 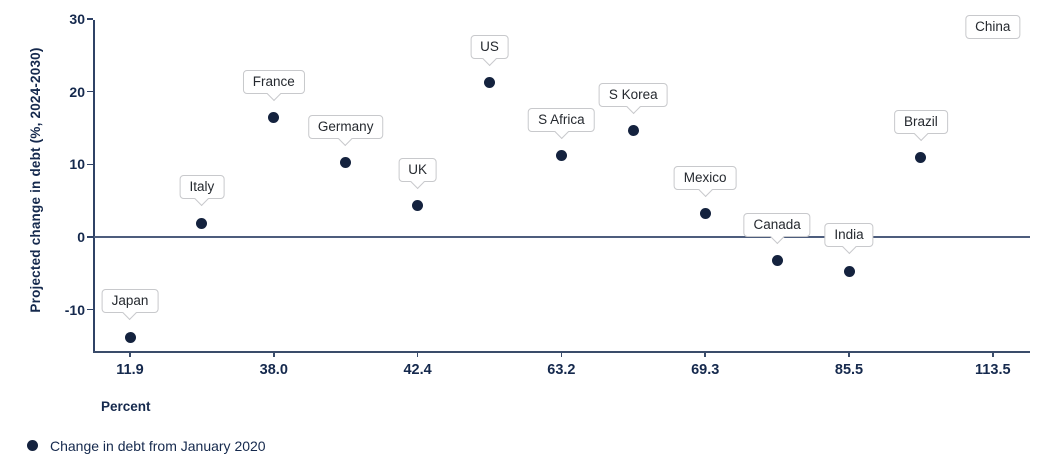 I want to click on dot-japan, so click(x=130, y=337).